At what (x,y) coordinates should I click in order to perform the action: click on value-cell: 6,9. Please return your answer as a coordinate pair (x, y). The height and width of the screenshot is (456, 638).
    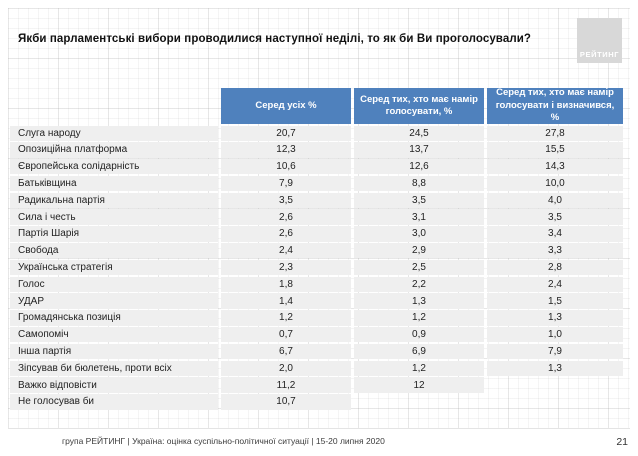
    Looking at the image, I should click on (419, 351).